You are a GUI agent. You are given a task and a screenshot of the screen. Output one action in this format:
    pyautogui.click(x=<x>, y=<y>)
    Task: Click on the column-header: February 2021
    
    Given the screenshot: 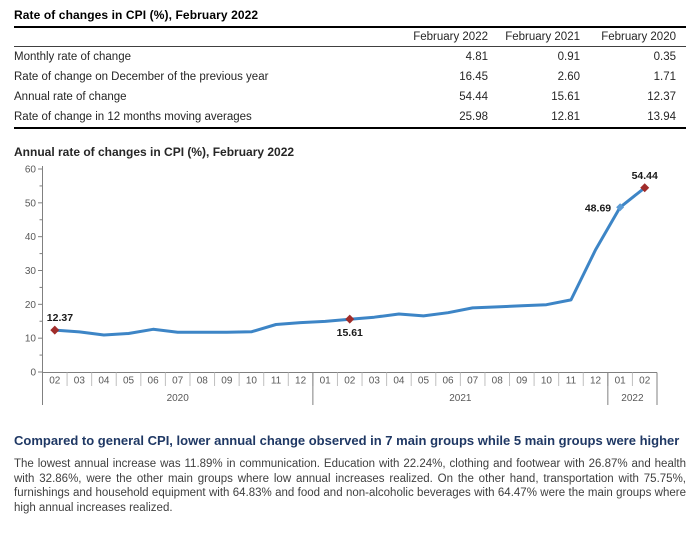 What is the action you would take?
    pyautogui.click(x=542, y=37)
    